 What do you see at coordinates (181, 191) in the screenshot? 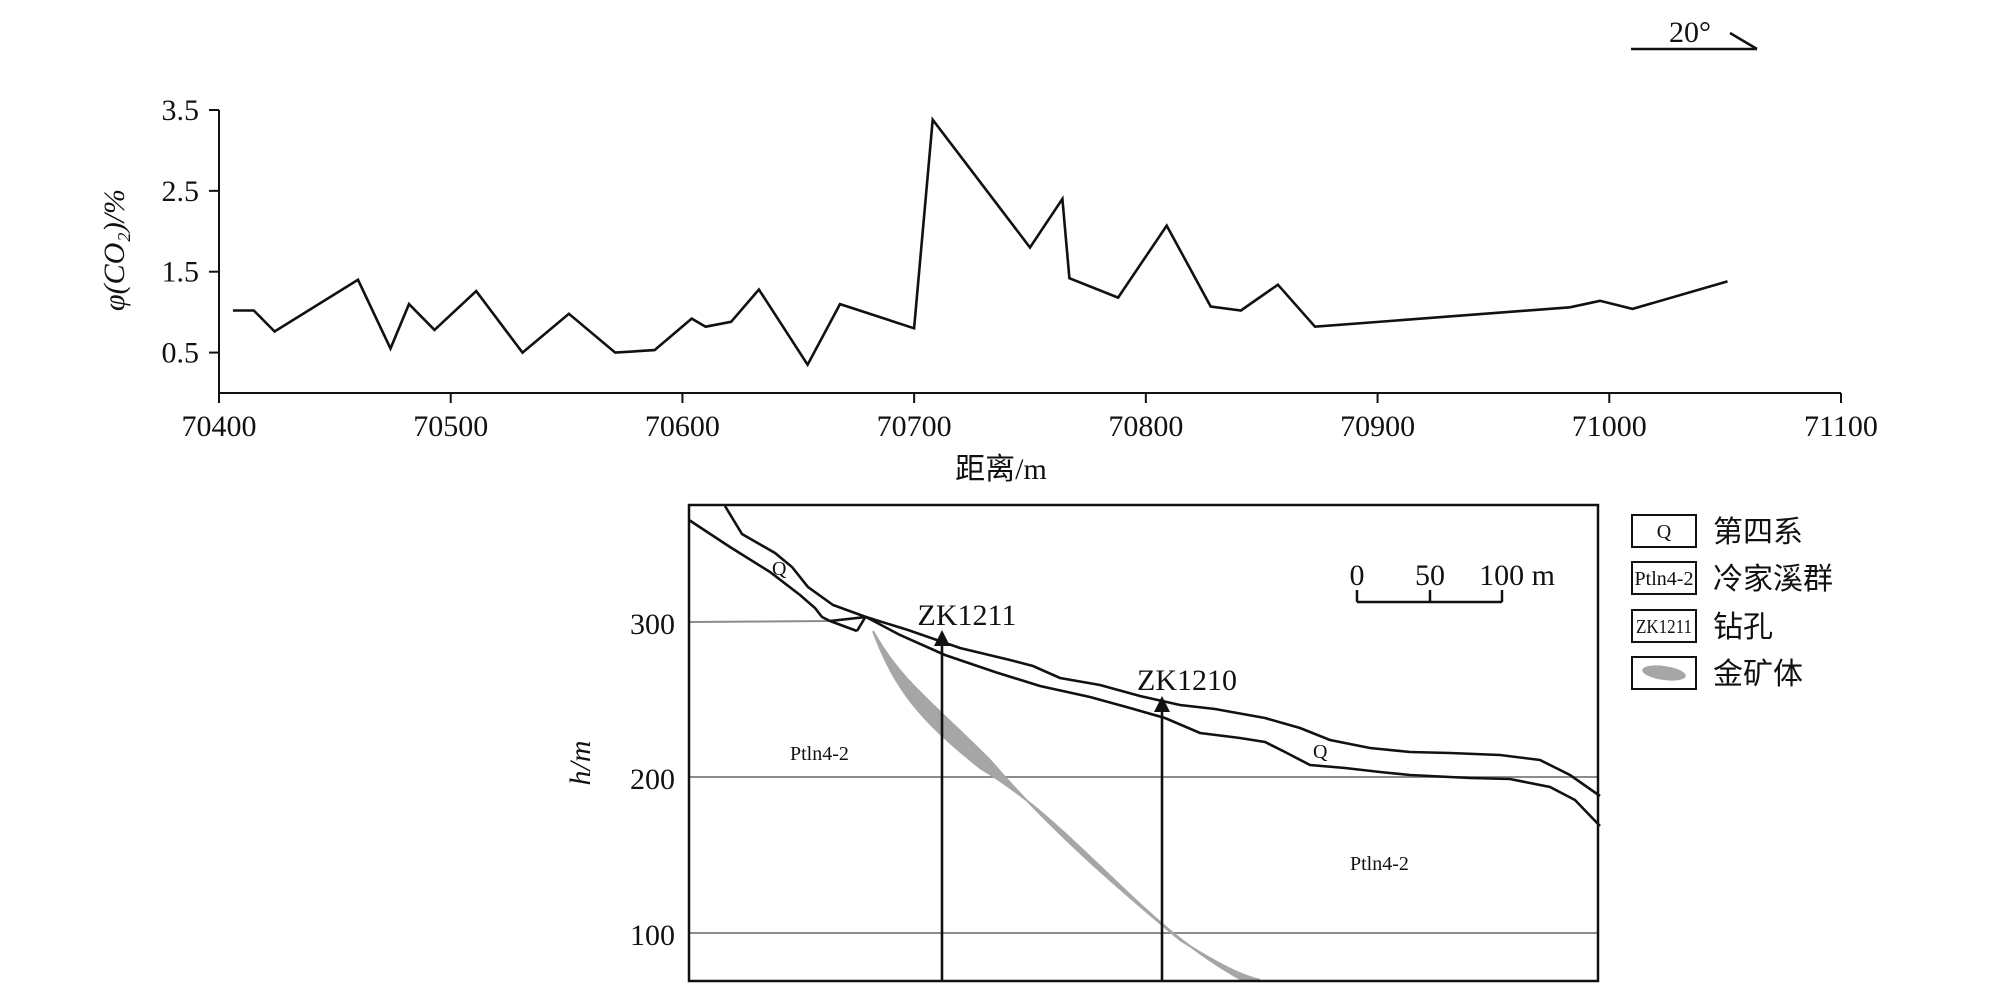
I see `y-tick-label: 2.5` at bounding box center [181, 191].